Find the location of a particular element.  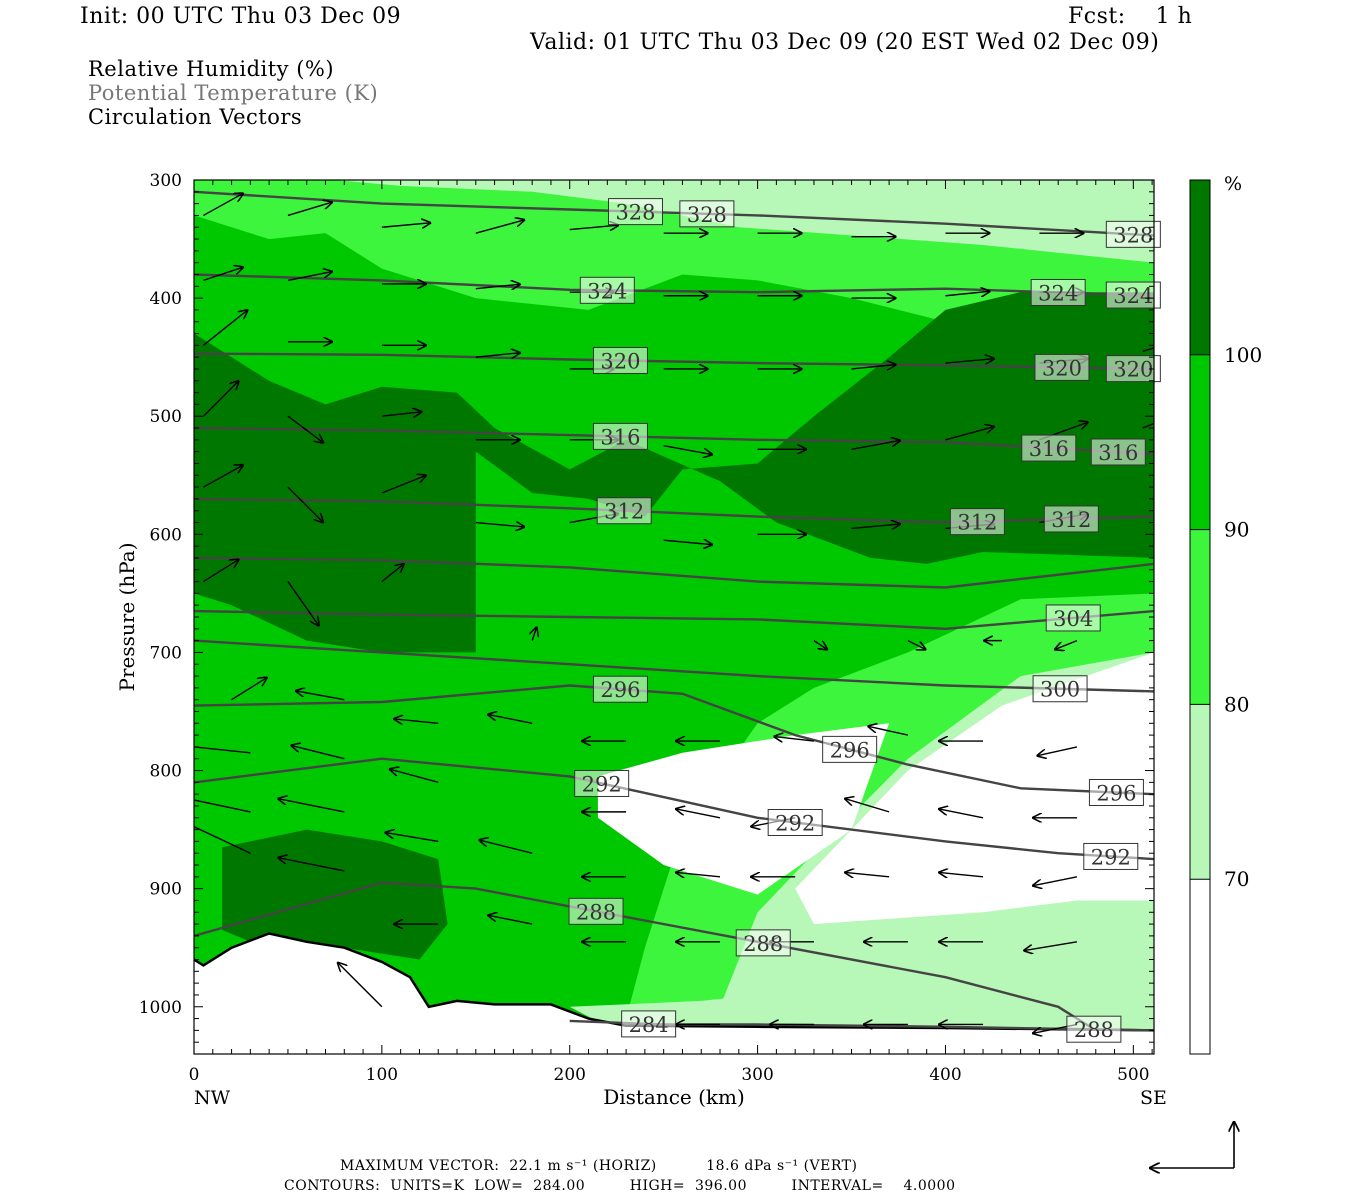

theta-label-text: 300 is located at coordinates (1060, 690).